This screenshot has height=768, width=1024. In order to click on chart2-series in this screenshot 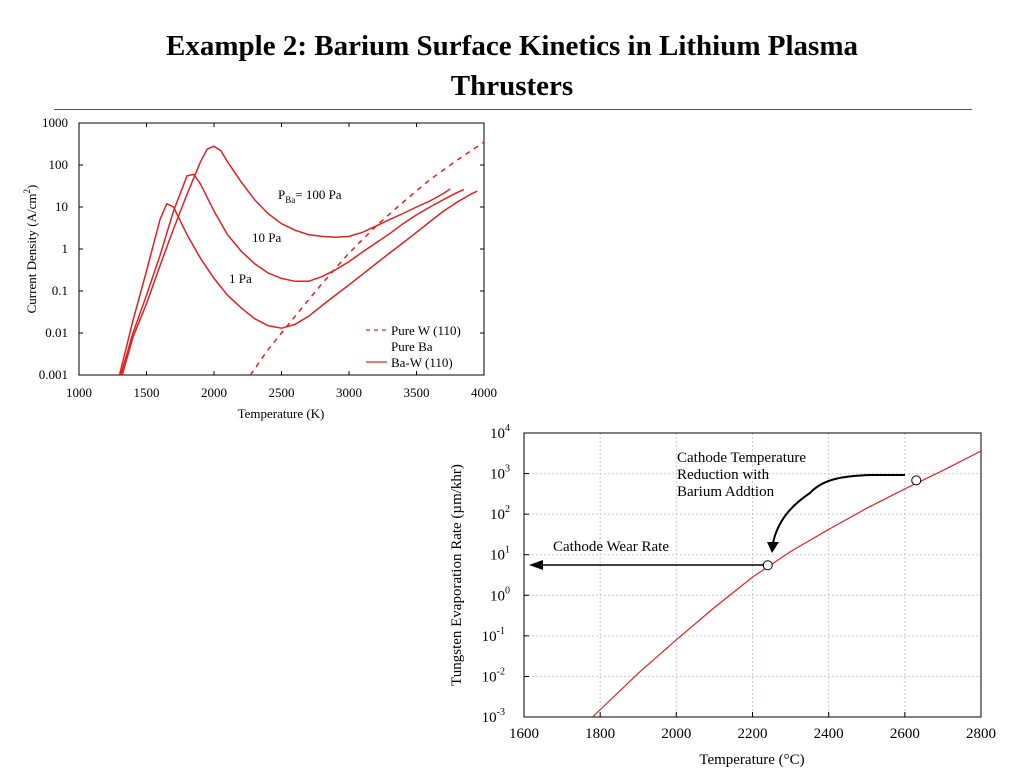, I will do `click(787, 584)`.